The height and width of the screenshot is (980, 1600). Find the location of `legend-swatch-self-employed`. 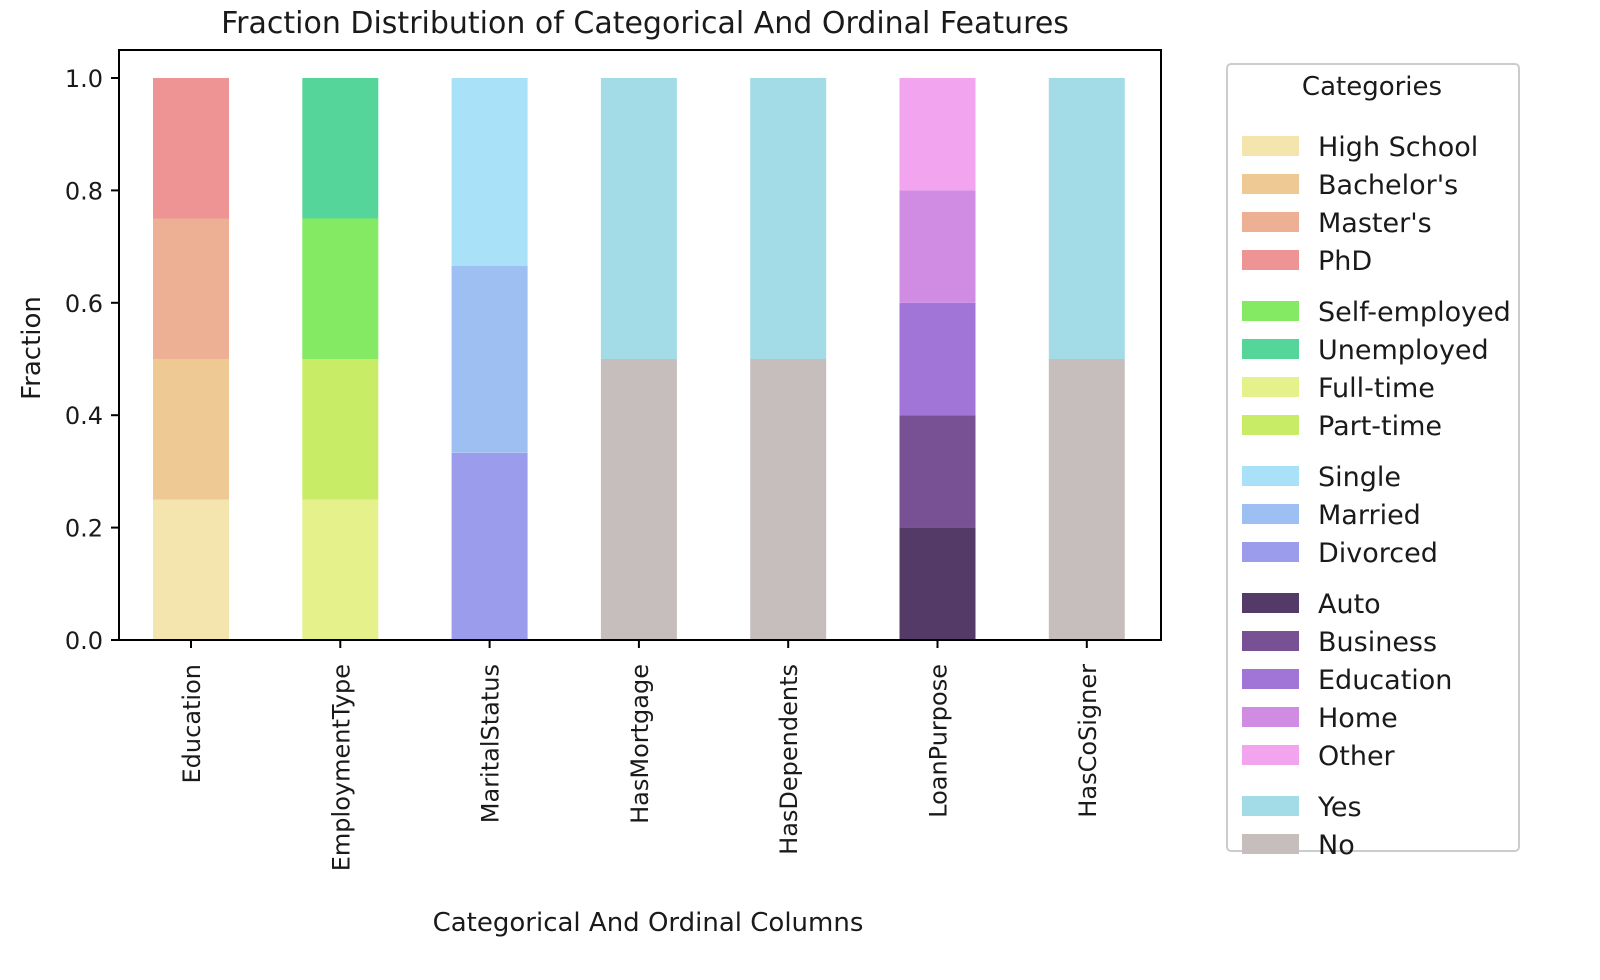

legend-swatch-self-employed is located at coordinates (1270, 311).